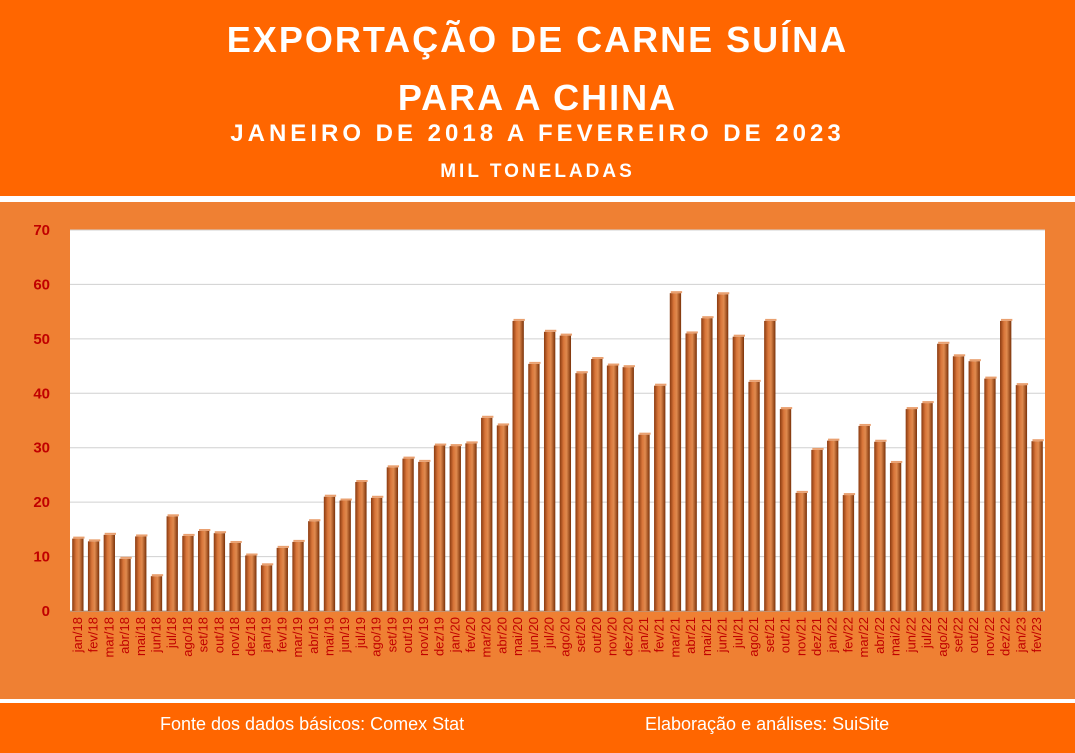  I want to click on x-tick-label: jan/19, so click(266, 635).